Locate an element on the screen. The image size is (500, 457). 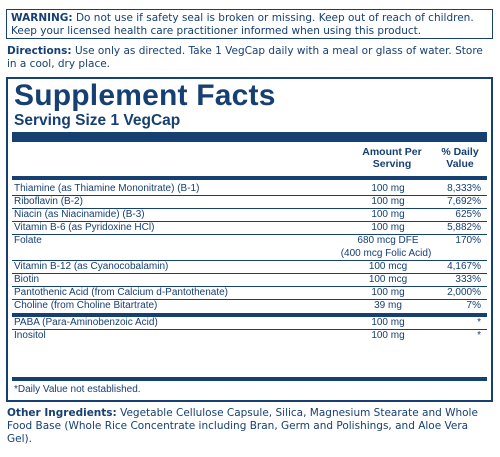
dv-header-line2: Value is located at coordinates (460, 164).